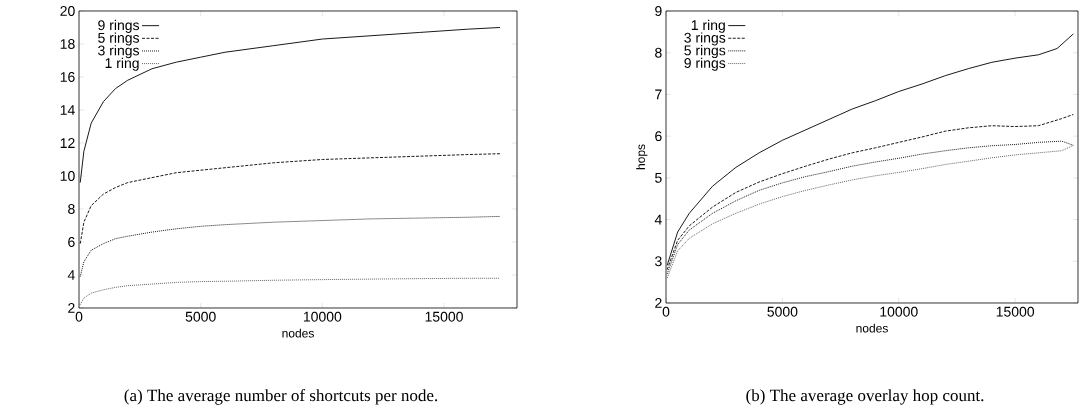 The width and height of the screenshot is (1090, 411). I want to click on y-tick-label: 10, so click(67, 176).